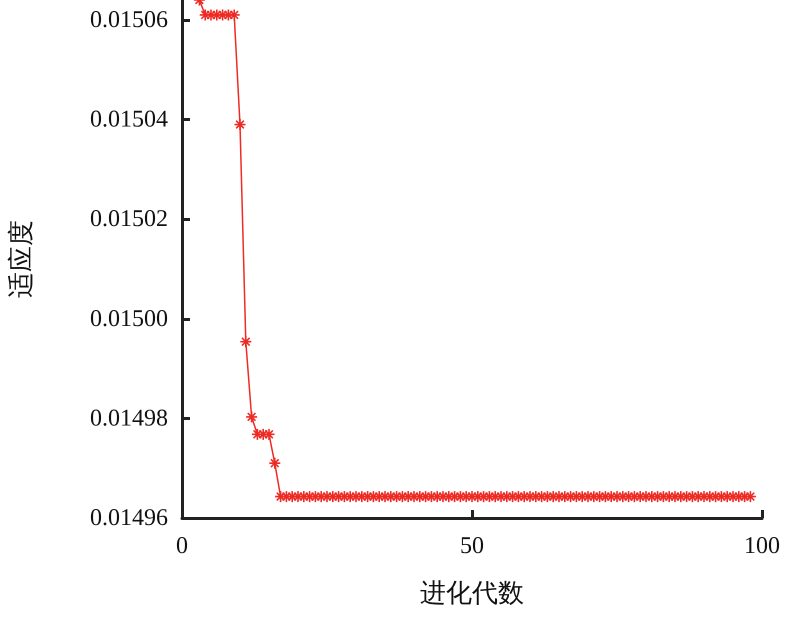 This screenshot has height=622, width=788. I want to click on x-tick-label: 50, so click(472, 546).